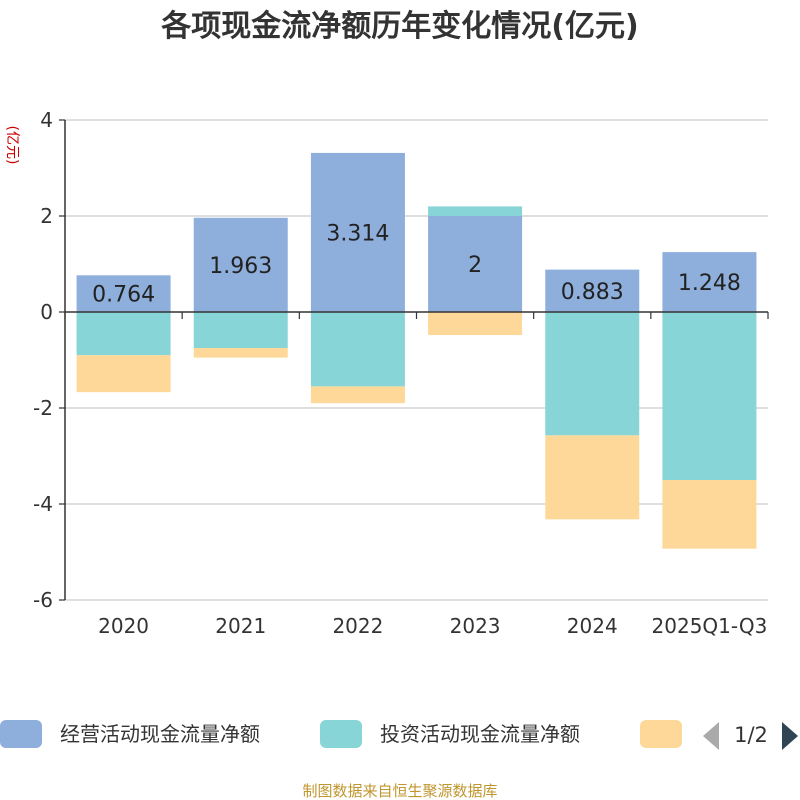  I want to click on data-label-2021: 1.963, so click(240, 266).